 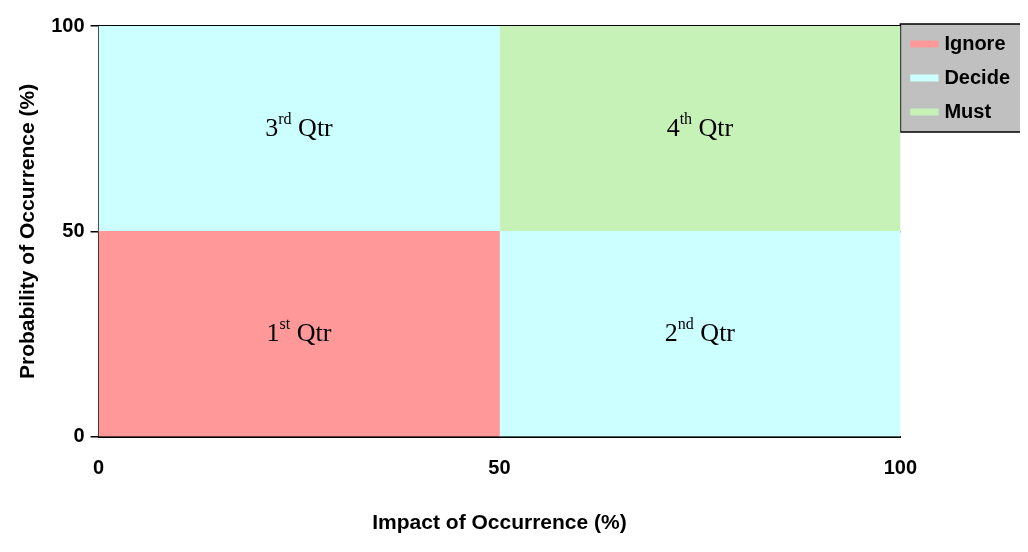 What do you see at coordinates (977, 76) in the screenshot?
I see `legend-label: Decide` at bounding box center [977, 76].